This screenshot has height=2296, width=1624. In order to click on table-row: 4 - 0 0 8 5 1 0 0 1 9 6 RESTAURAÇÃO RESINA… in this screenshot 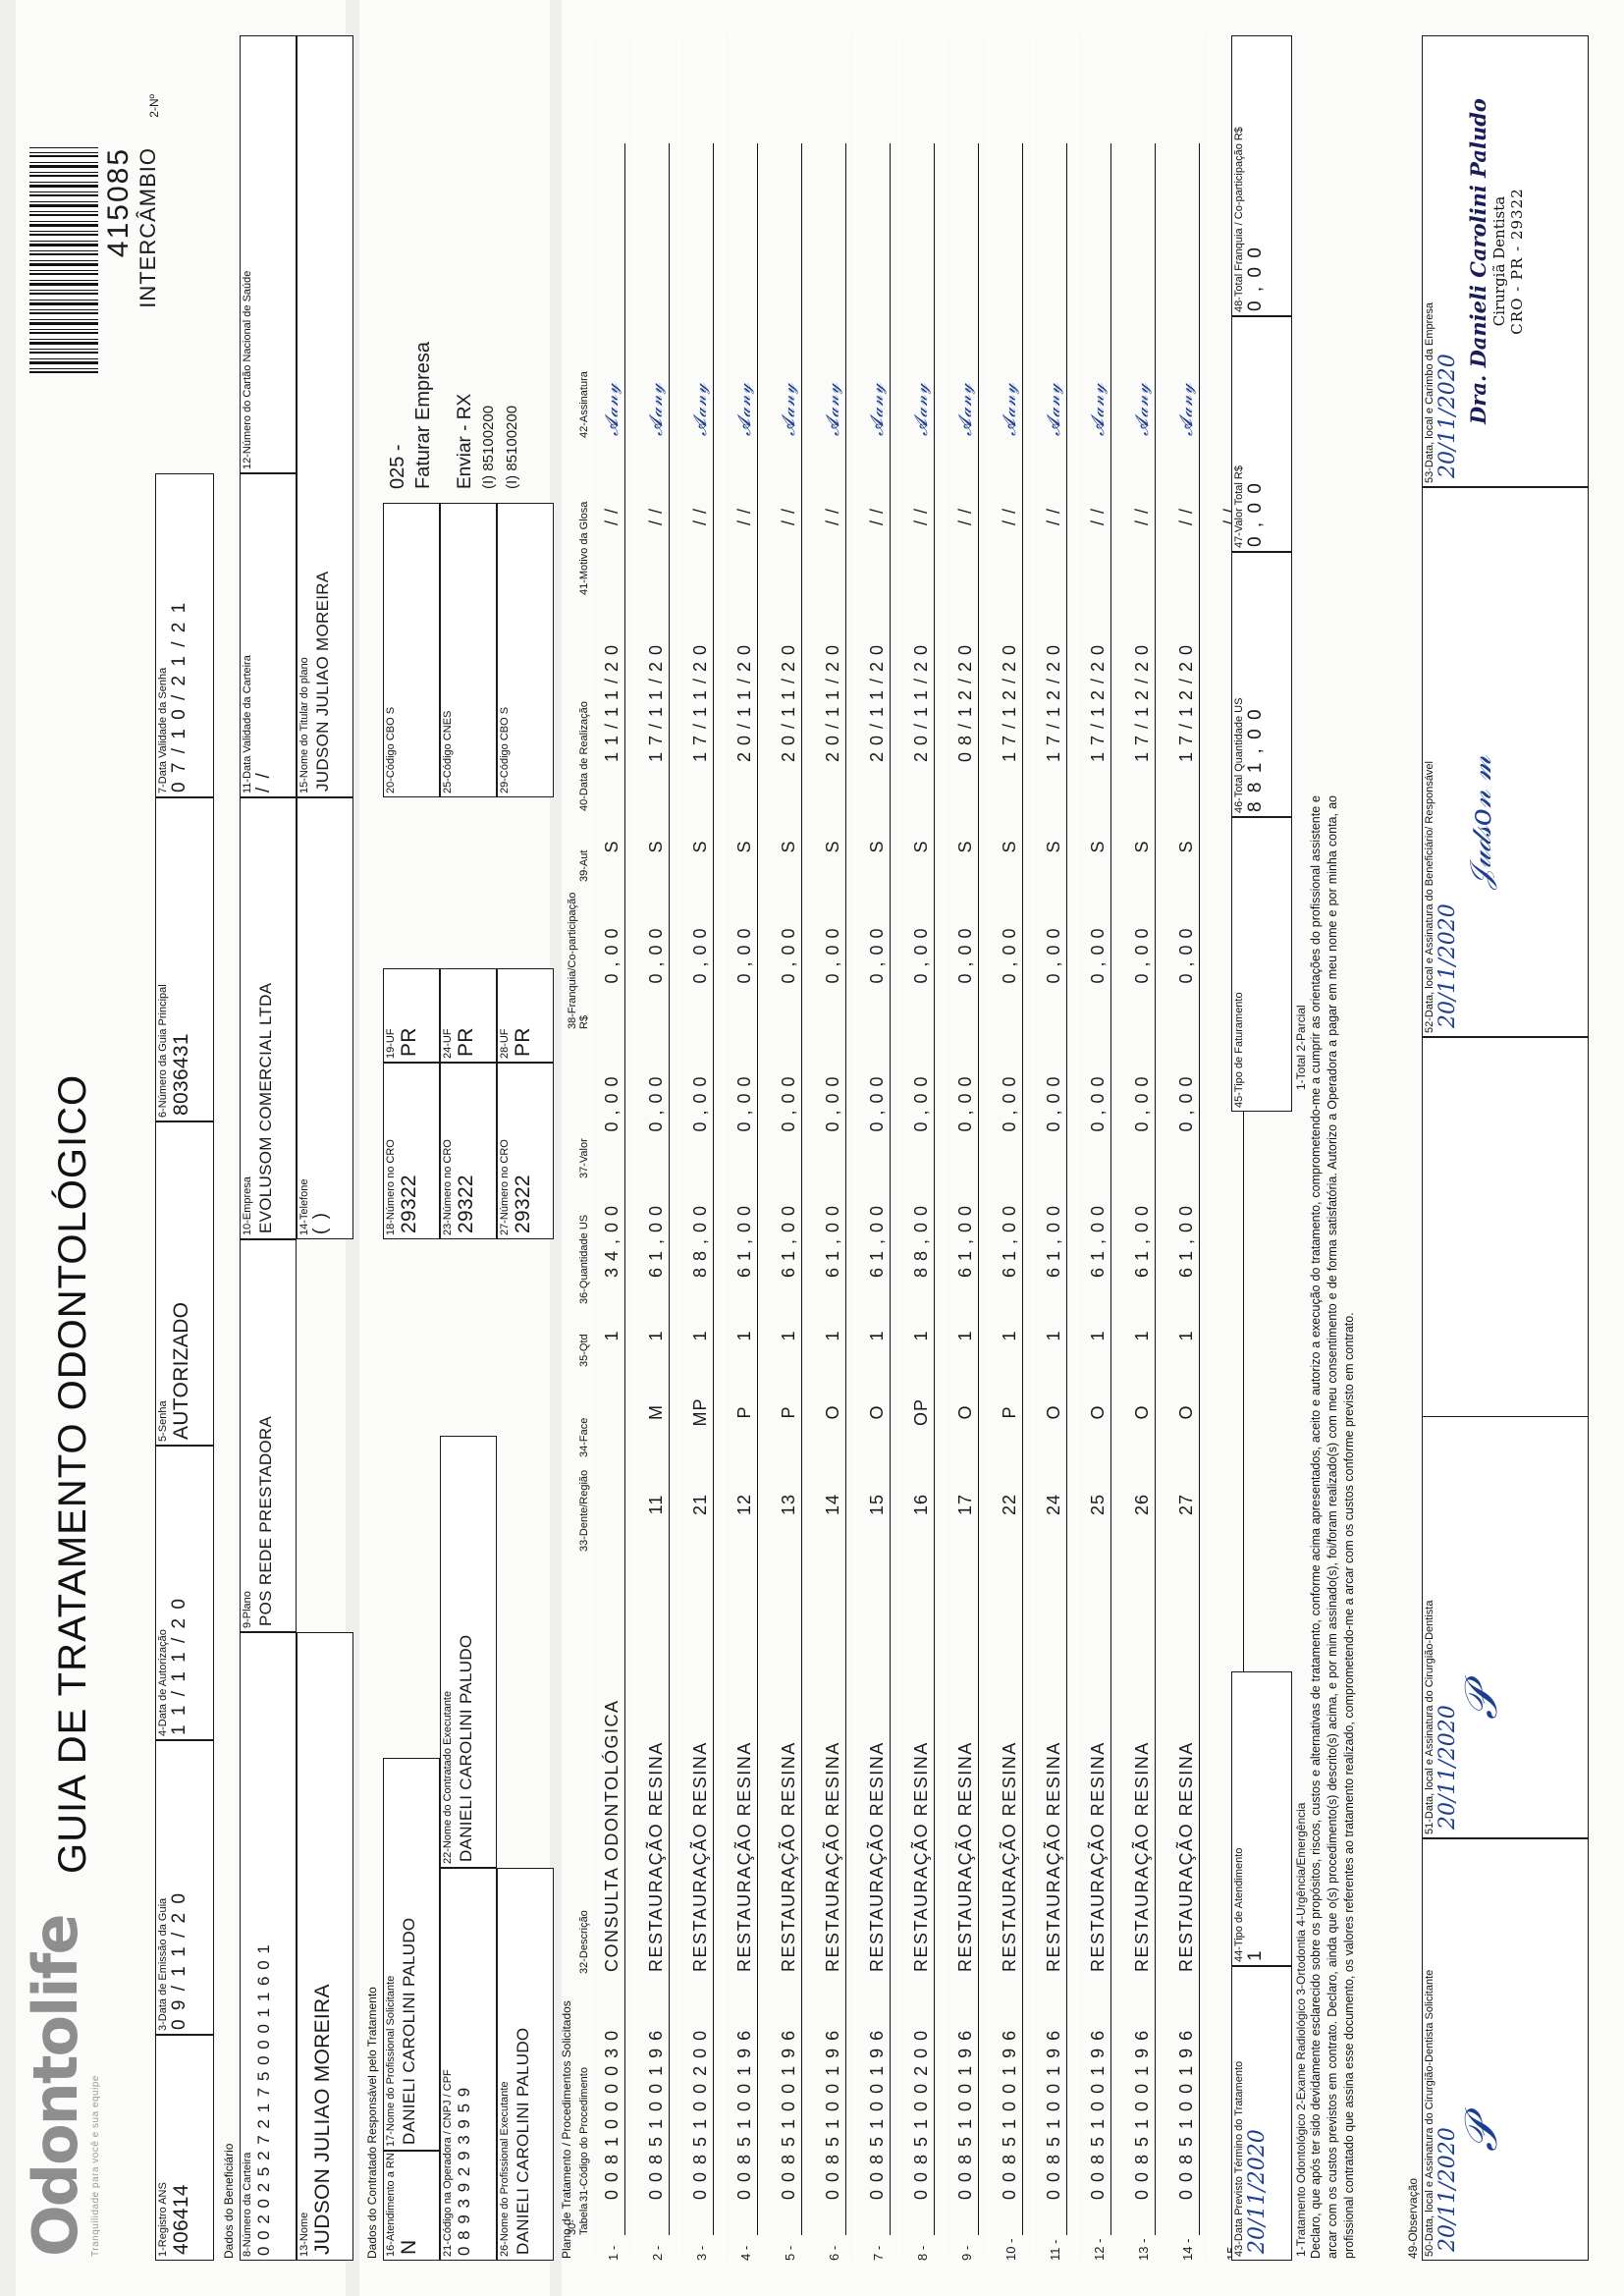, I will do `click(745, 1147)`.